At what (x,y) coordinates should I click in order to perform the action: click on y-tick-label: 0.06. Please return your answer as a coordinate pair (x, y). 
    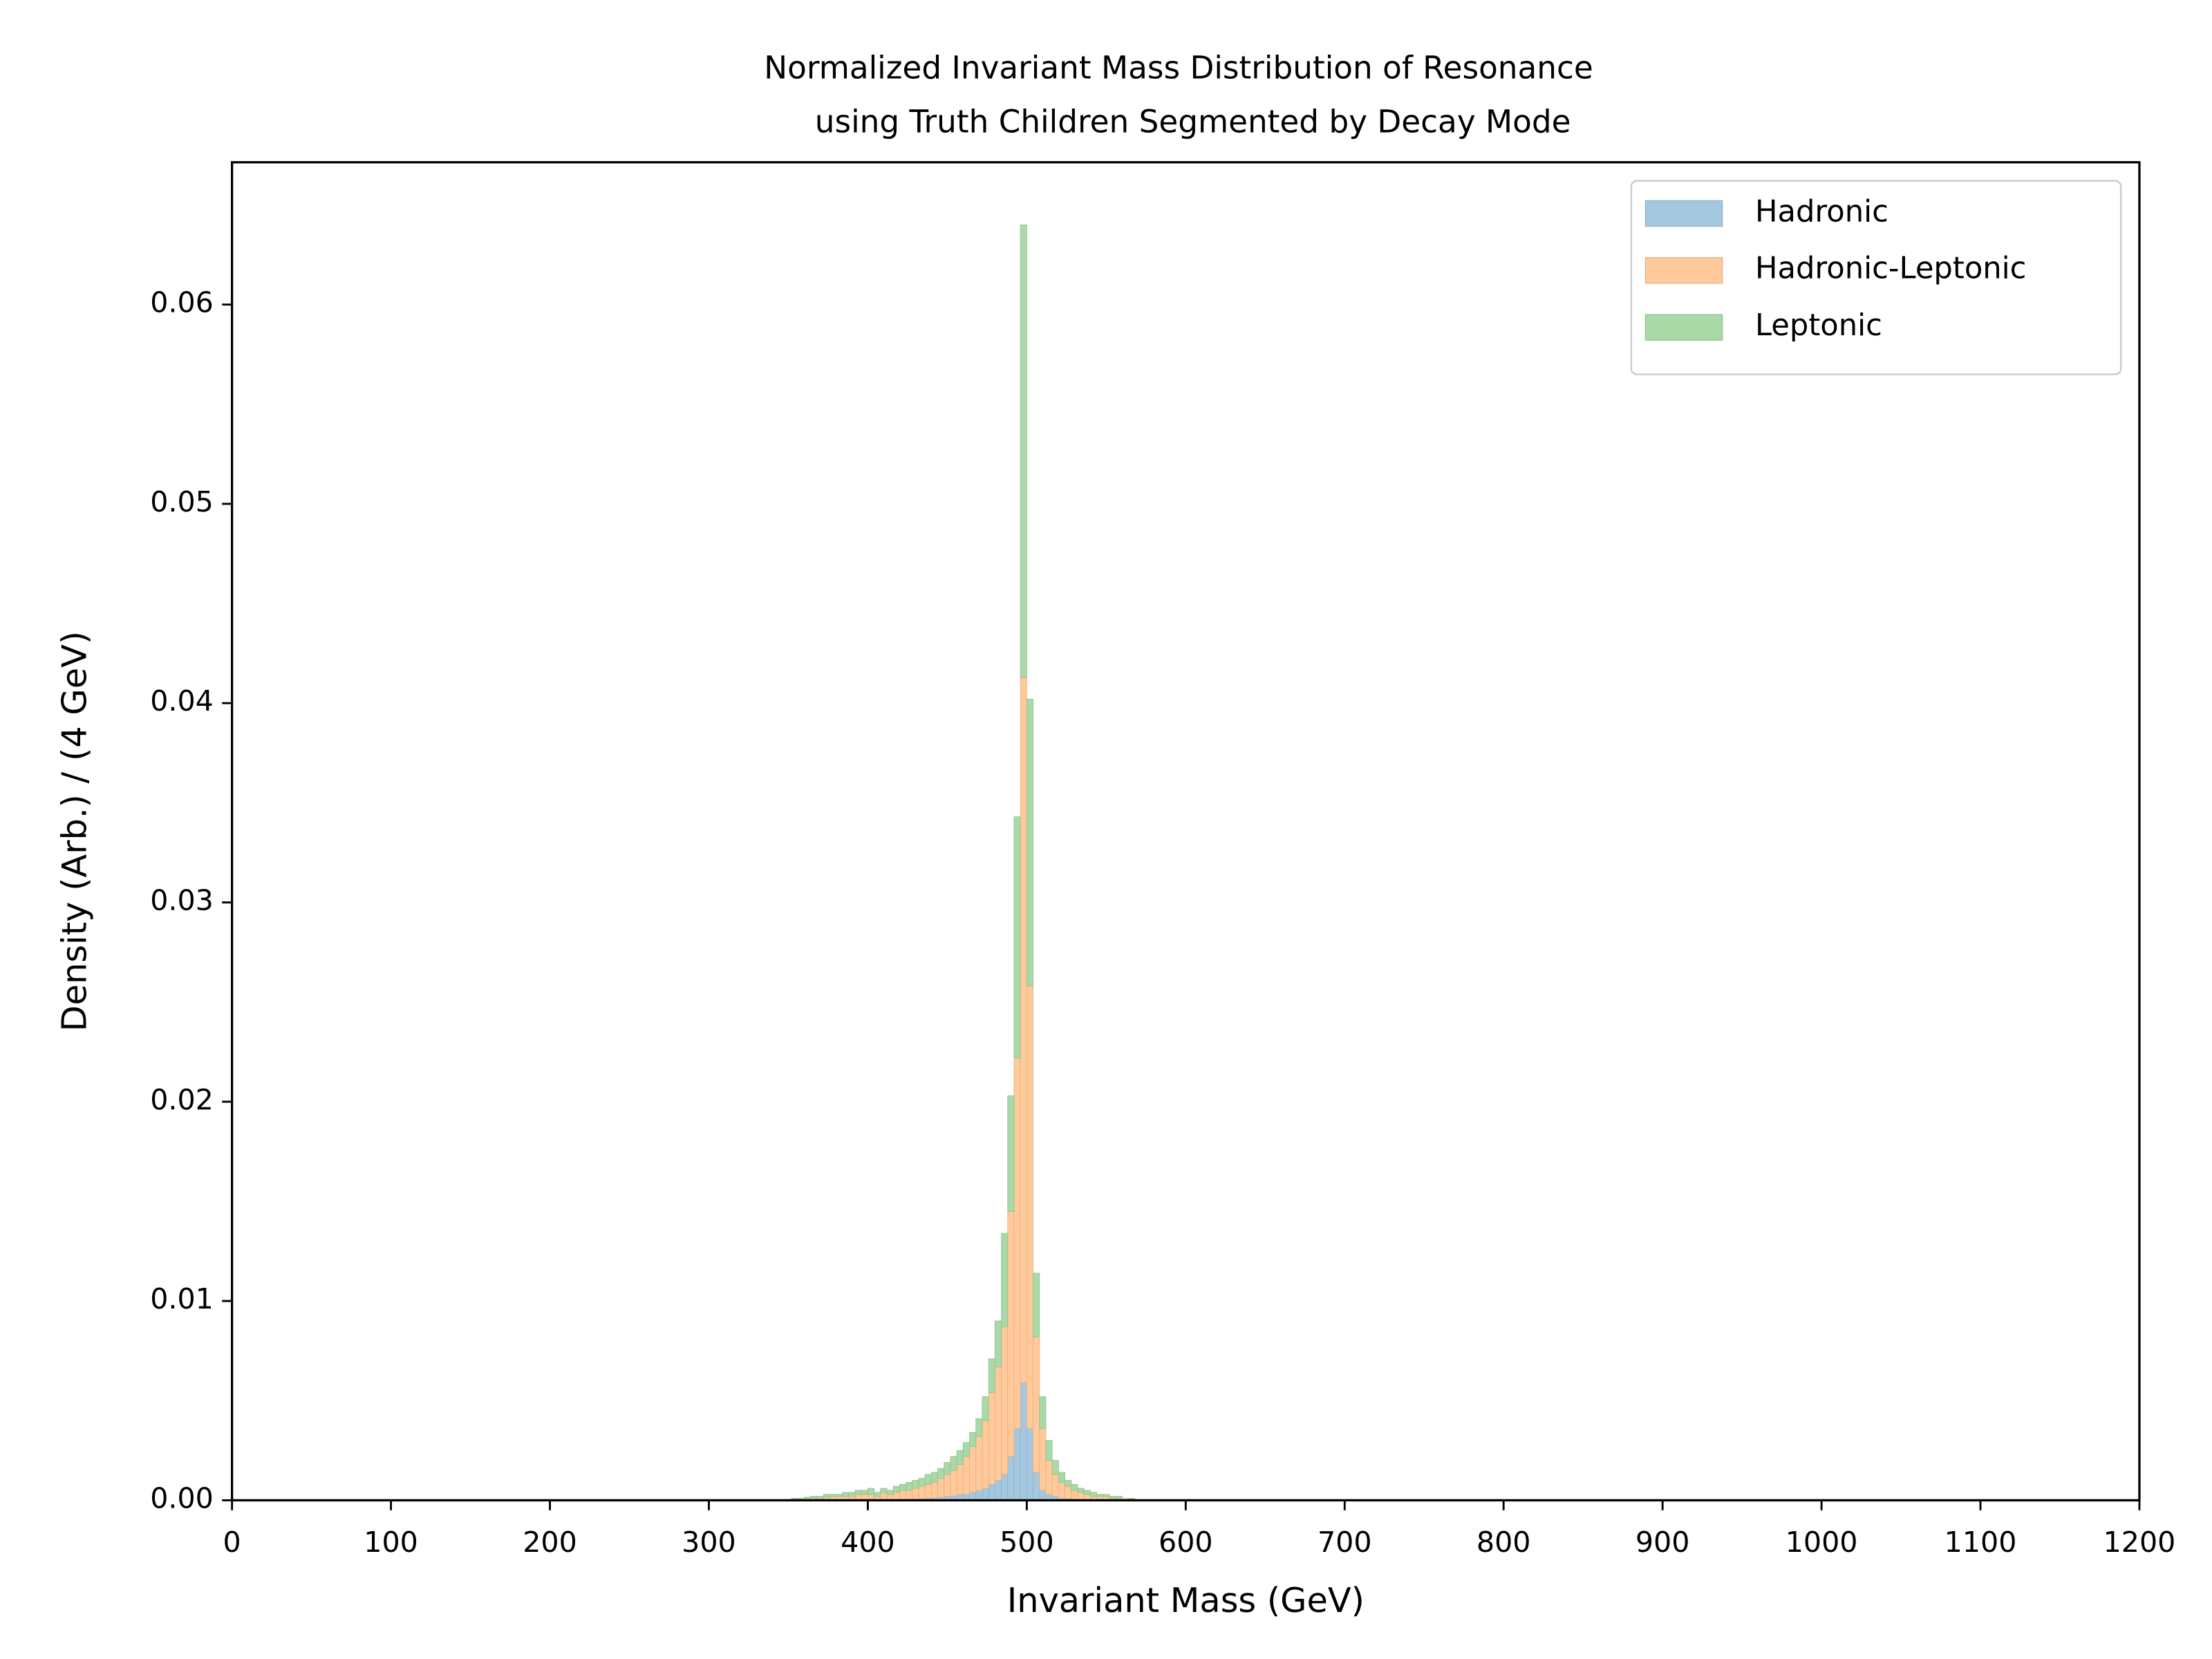
    Looking at the image, I should click on (182, 303).